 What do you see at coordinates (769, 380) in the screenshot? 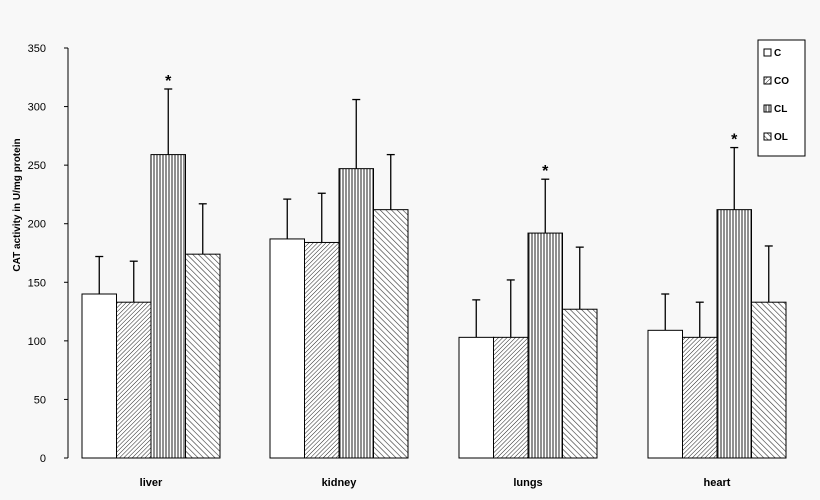
I see `bar-heart-OL` at bounding box center [769, 380].